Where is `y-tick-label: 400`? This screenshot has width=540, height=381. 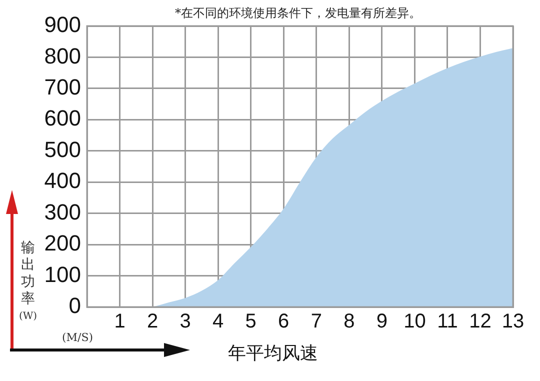 y-tick-label: 400 is located at coordinates (62, 181).